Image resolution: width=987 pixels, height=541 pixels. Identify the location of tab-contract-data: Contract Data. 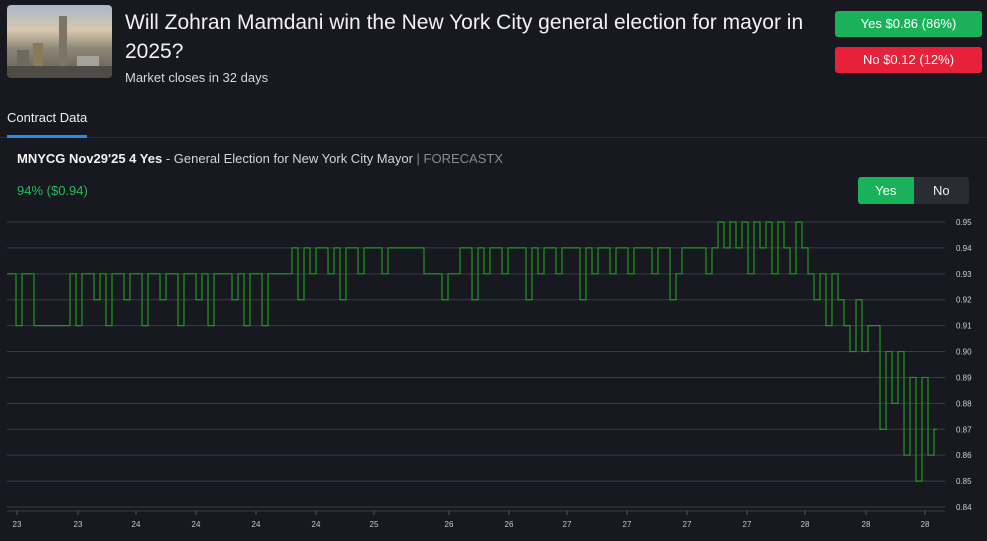
(47, 117).